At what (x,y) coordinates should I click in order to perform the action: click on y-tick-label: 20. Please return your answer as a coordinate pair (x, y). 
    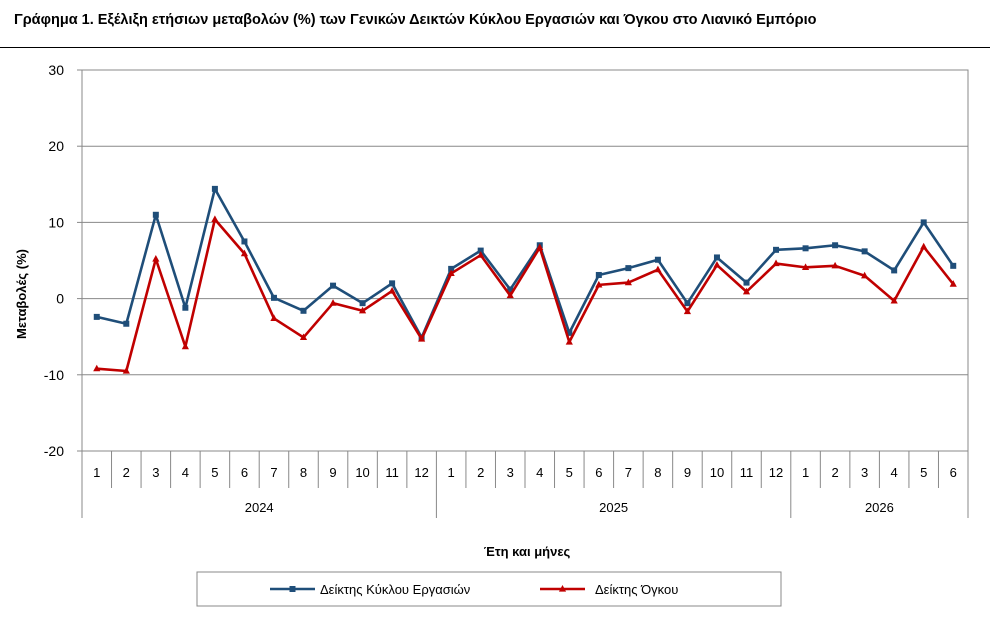
    Looking at the image, I should click on (56, 146).